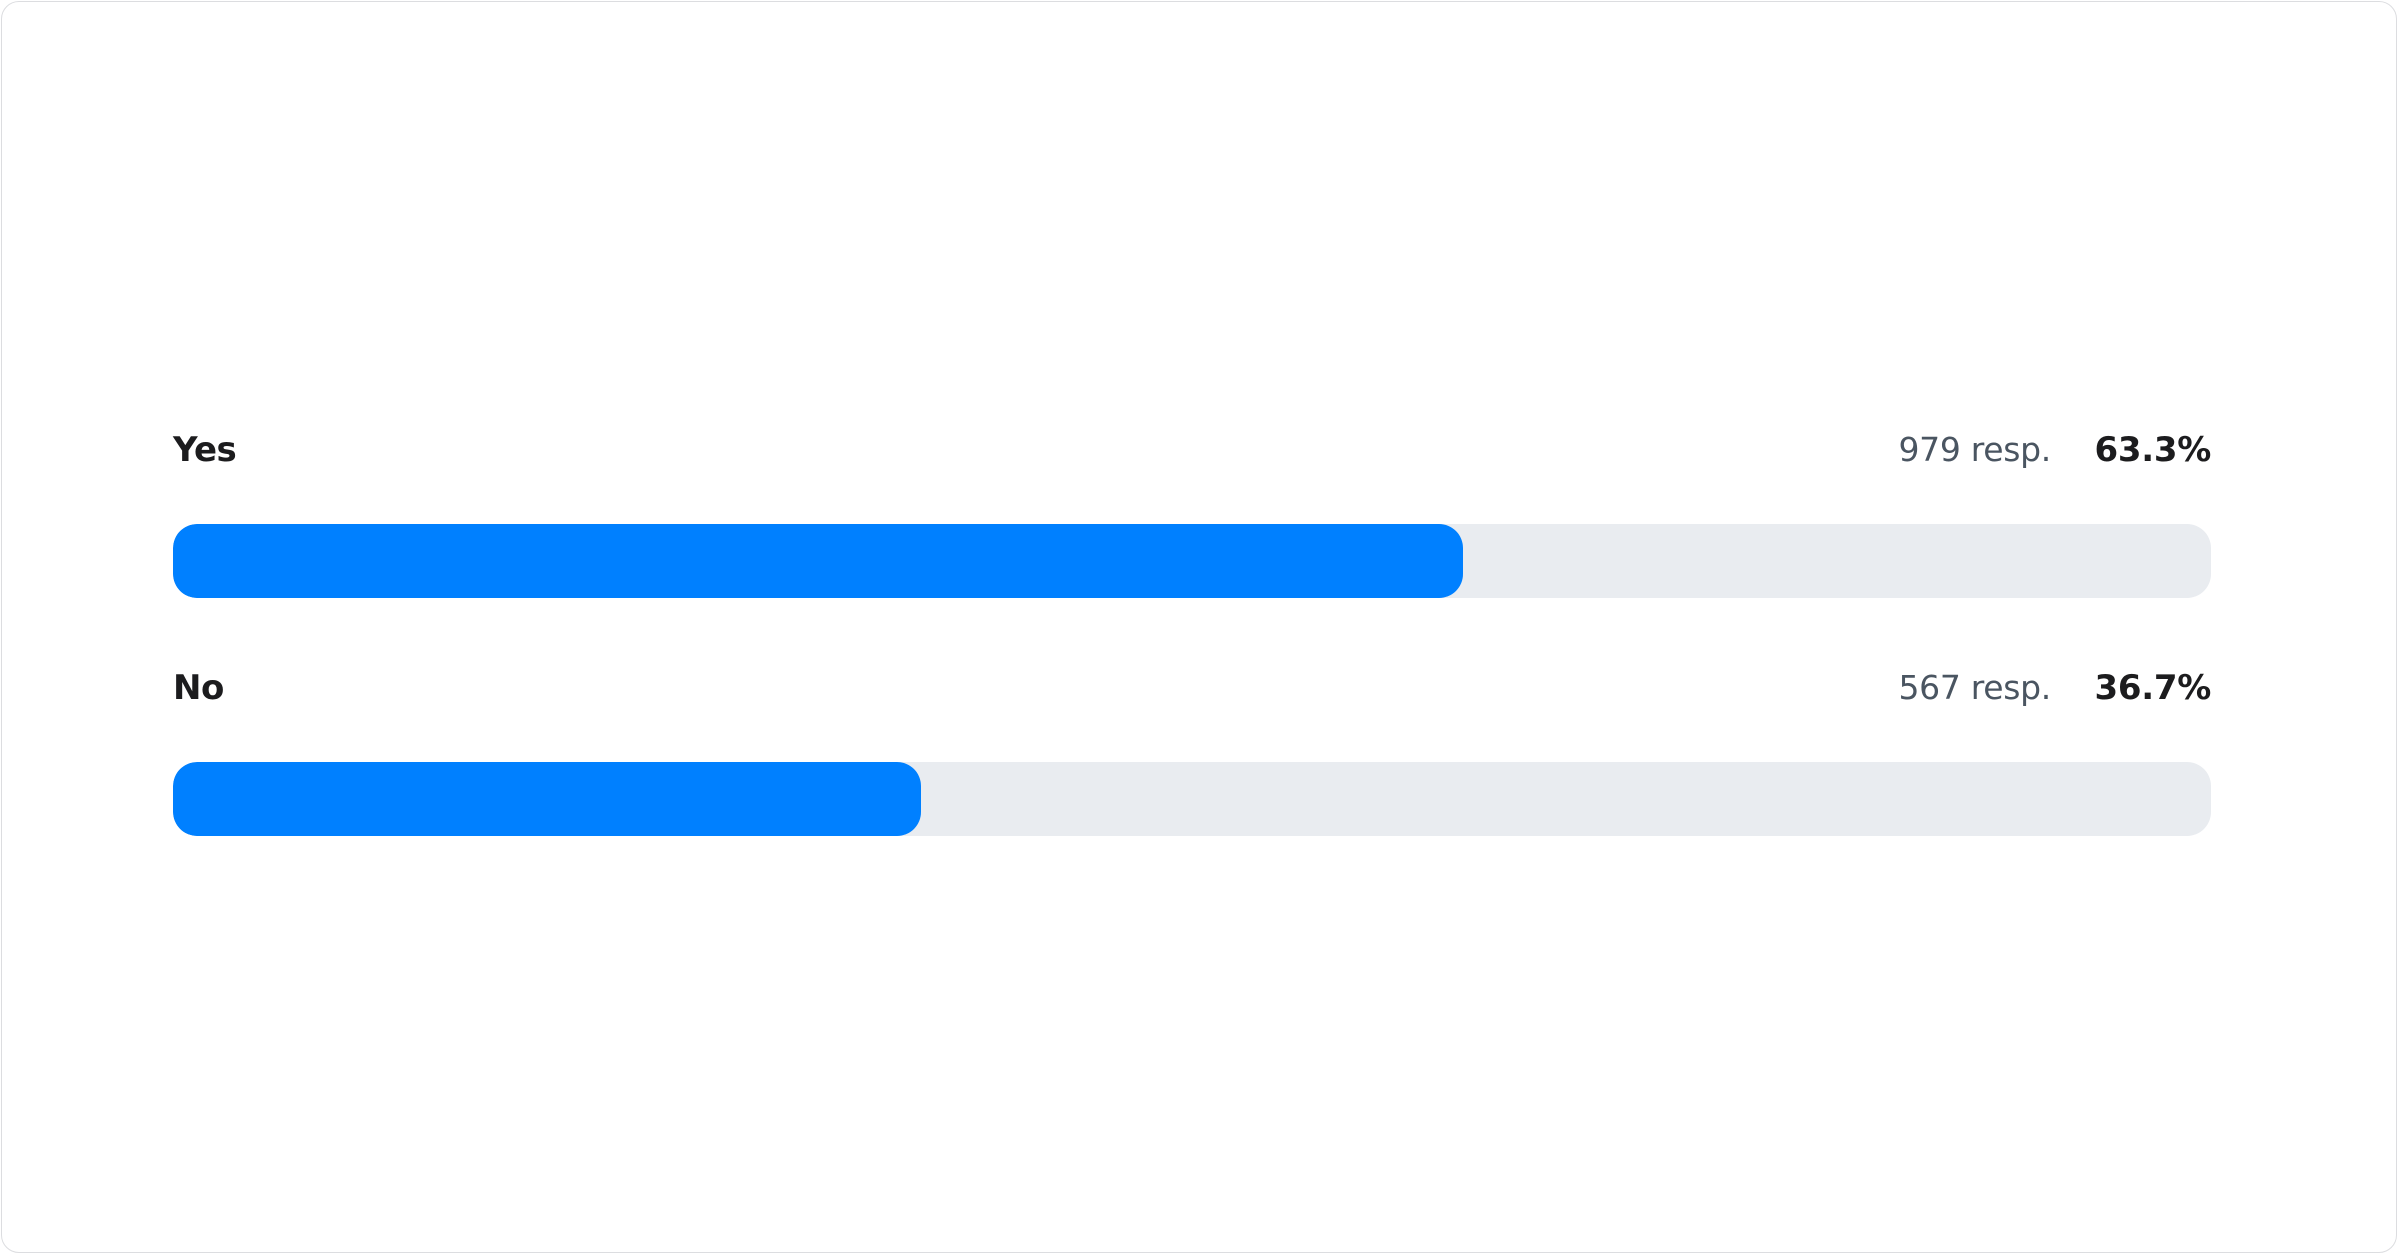 This screenshot has height=1256, width=2400. What do you see at coordinates (1192, 514) in the screenshot?
I see `poll-option-yes: Yes 979 resp. 63.3%` at bounding box center [1192, 514].